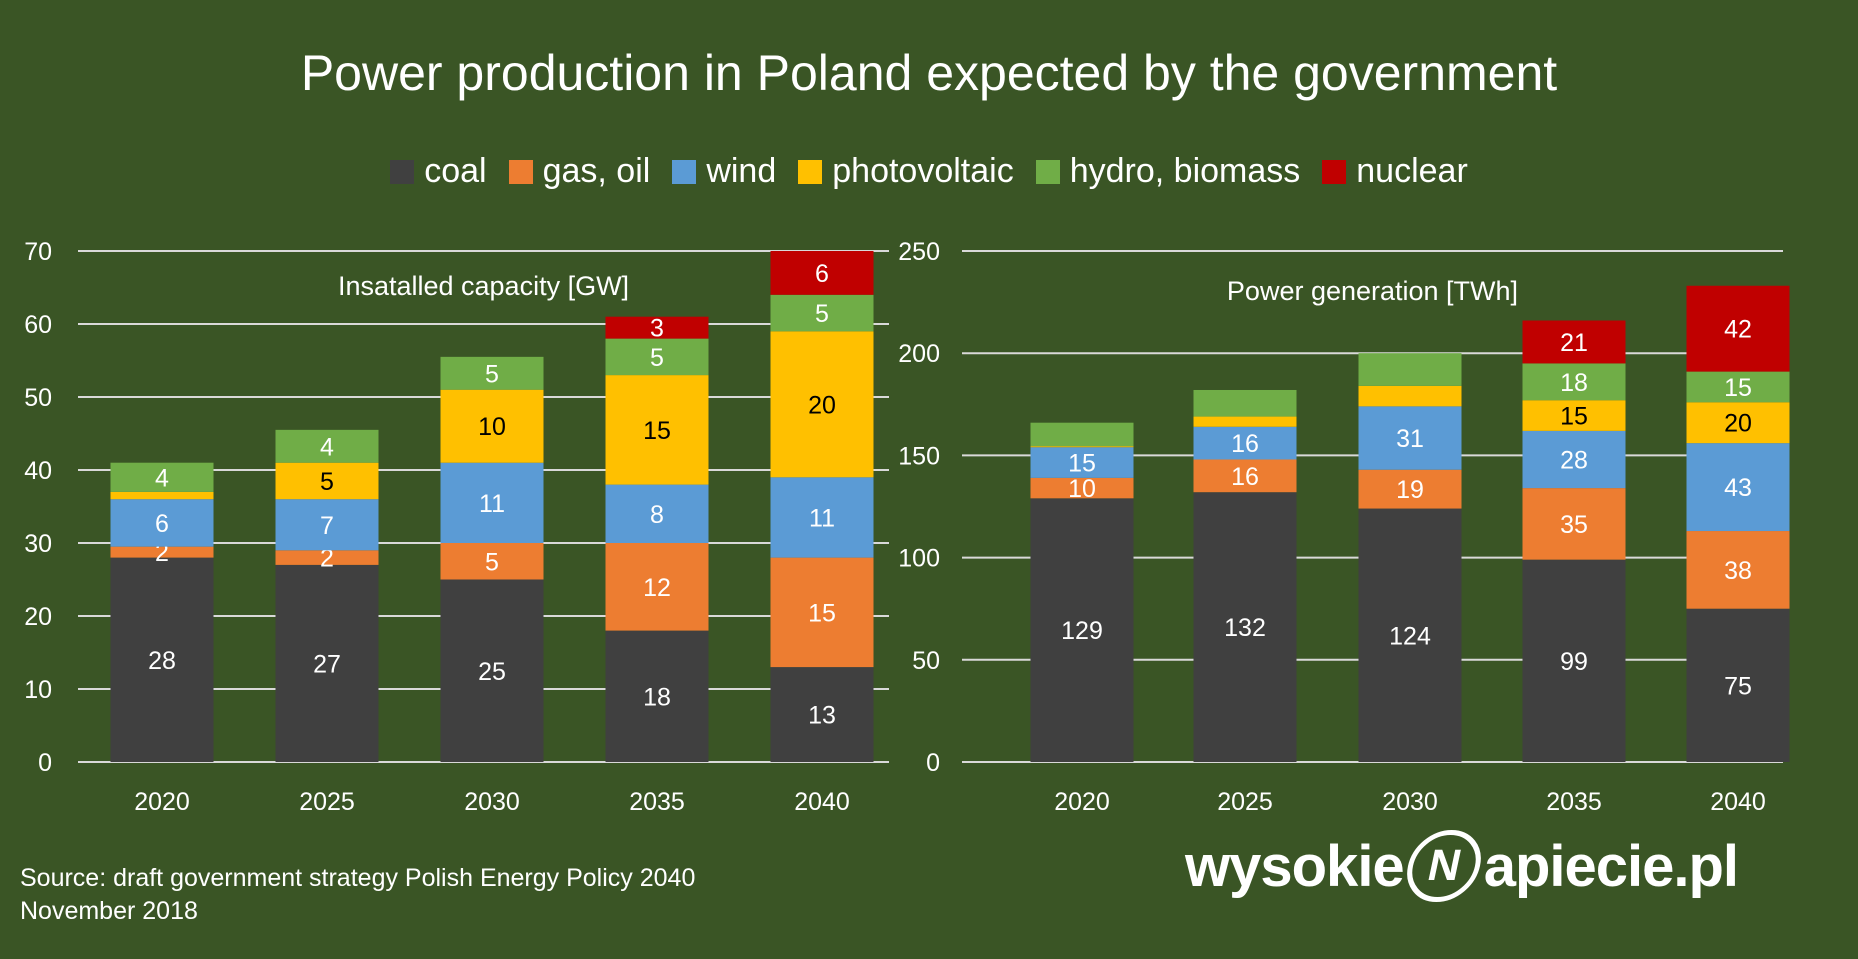 The width and height of the screenshot is (1858, 959). What do you see at coordinates (919, 252) in the screenshot?
I see `y-tick-label: 250` at bounding box center [919, 252].